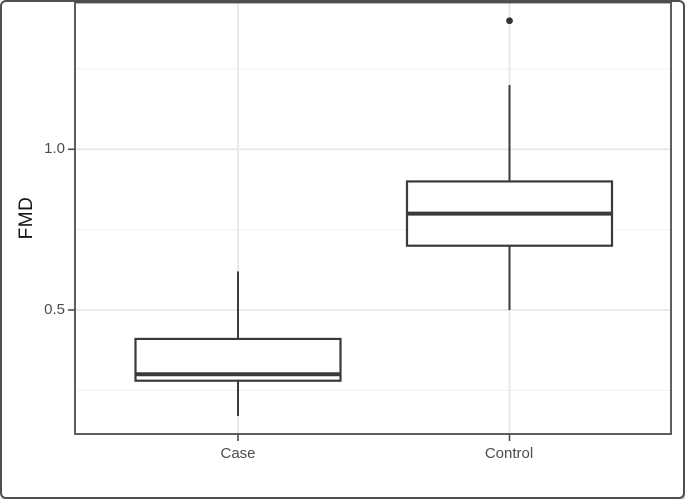 Image resolution: width=685 pixels, height=499 pixels. I want to click on box-control, so click(509, 213).